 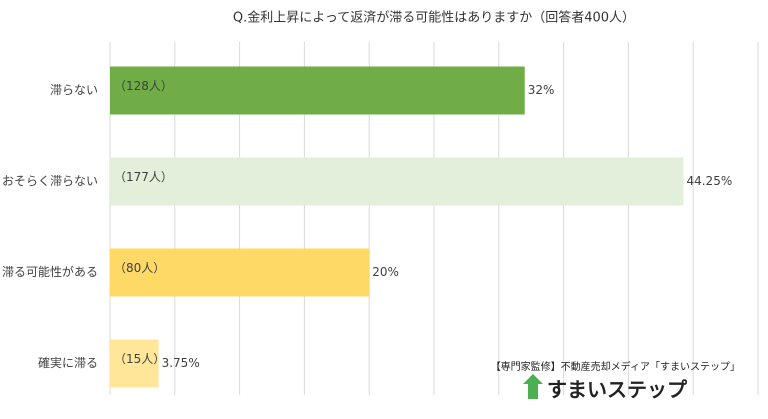 What do you see at coordinates (50, 181) in the screenshot?
I see `y-tick-label: おそらく滞らない` at bounding box center [50, 181].